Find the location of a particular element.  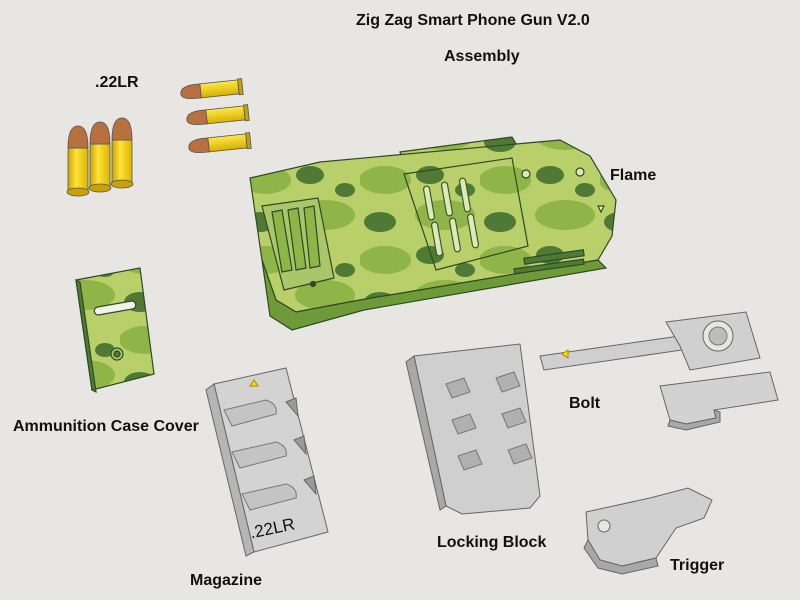

bolt-label: Bolt is located at coordinates (585, 403).